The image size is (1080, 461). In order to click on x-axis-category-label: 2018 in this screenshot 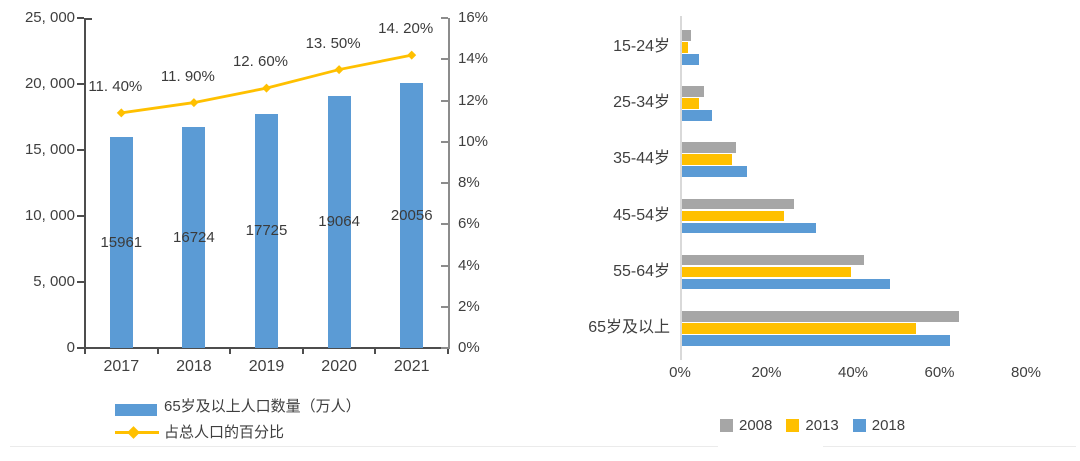, I will do `click(194, 366)`.